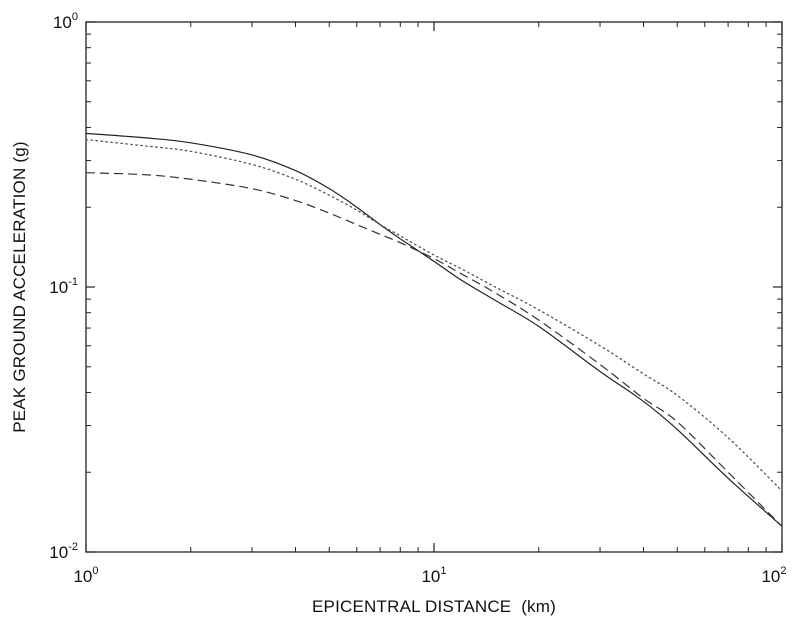 The image size is (800, 623). What do you see at coordinates (433, 575) in the screenshot?
I see `x-tick-label: 10¹` at bounding box center [433, 575].